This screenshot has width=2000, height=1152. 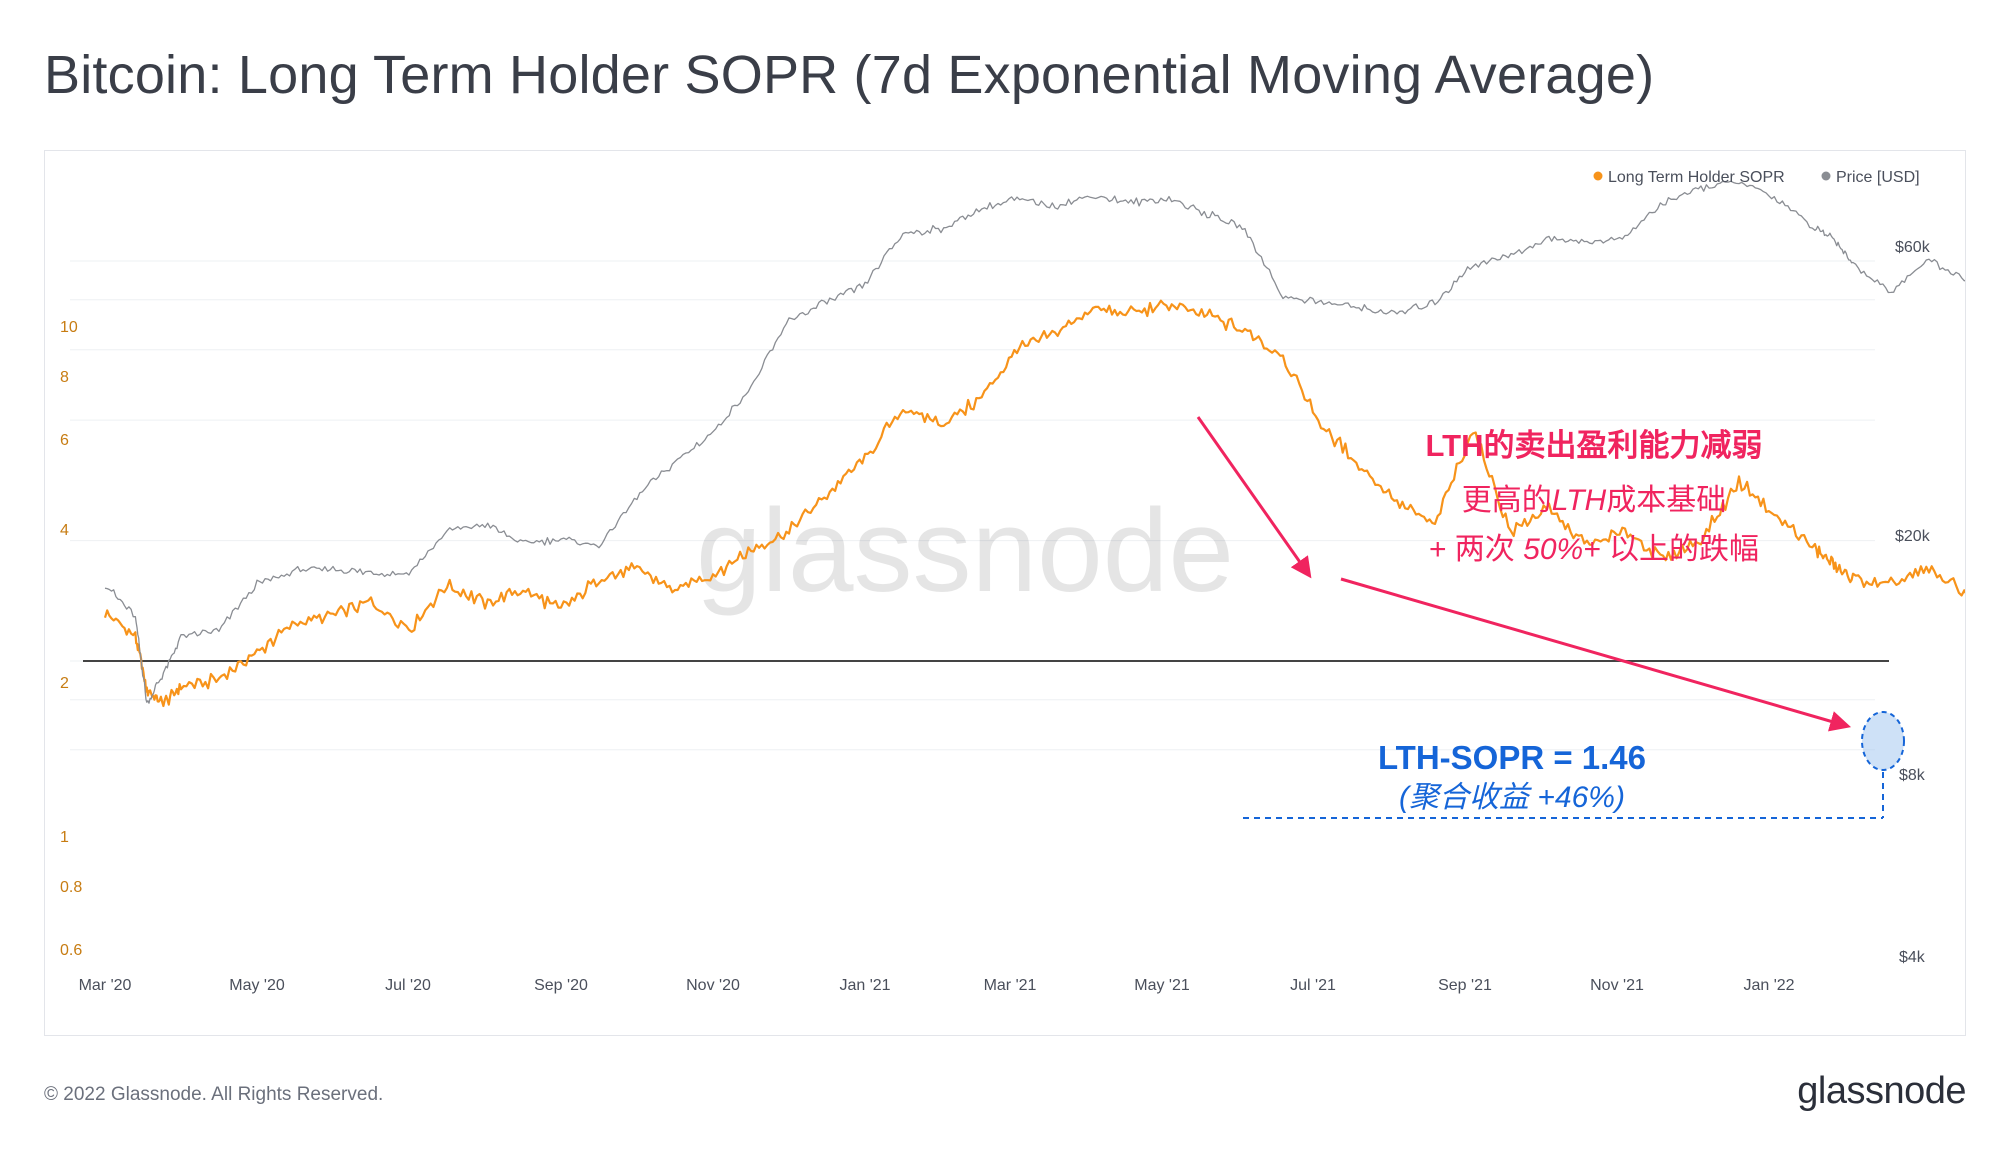 What do you see at coordinates (713, 985) in the screenshot?
I see `x-tick: Nov '20` at bounding box center [713, 985].